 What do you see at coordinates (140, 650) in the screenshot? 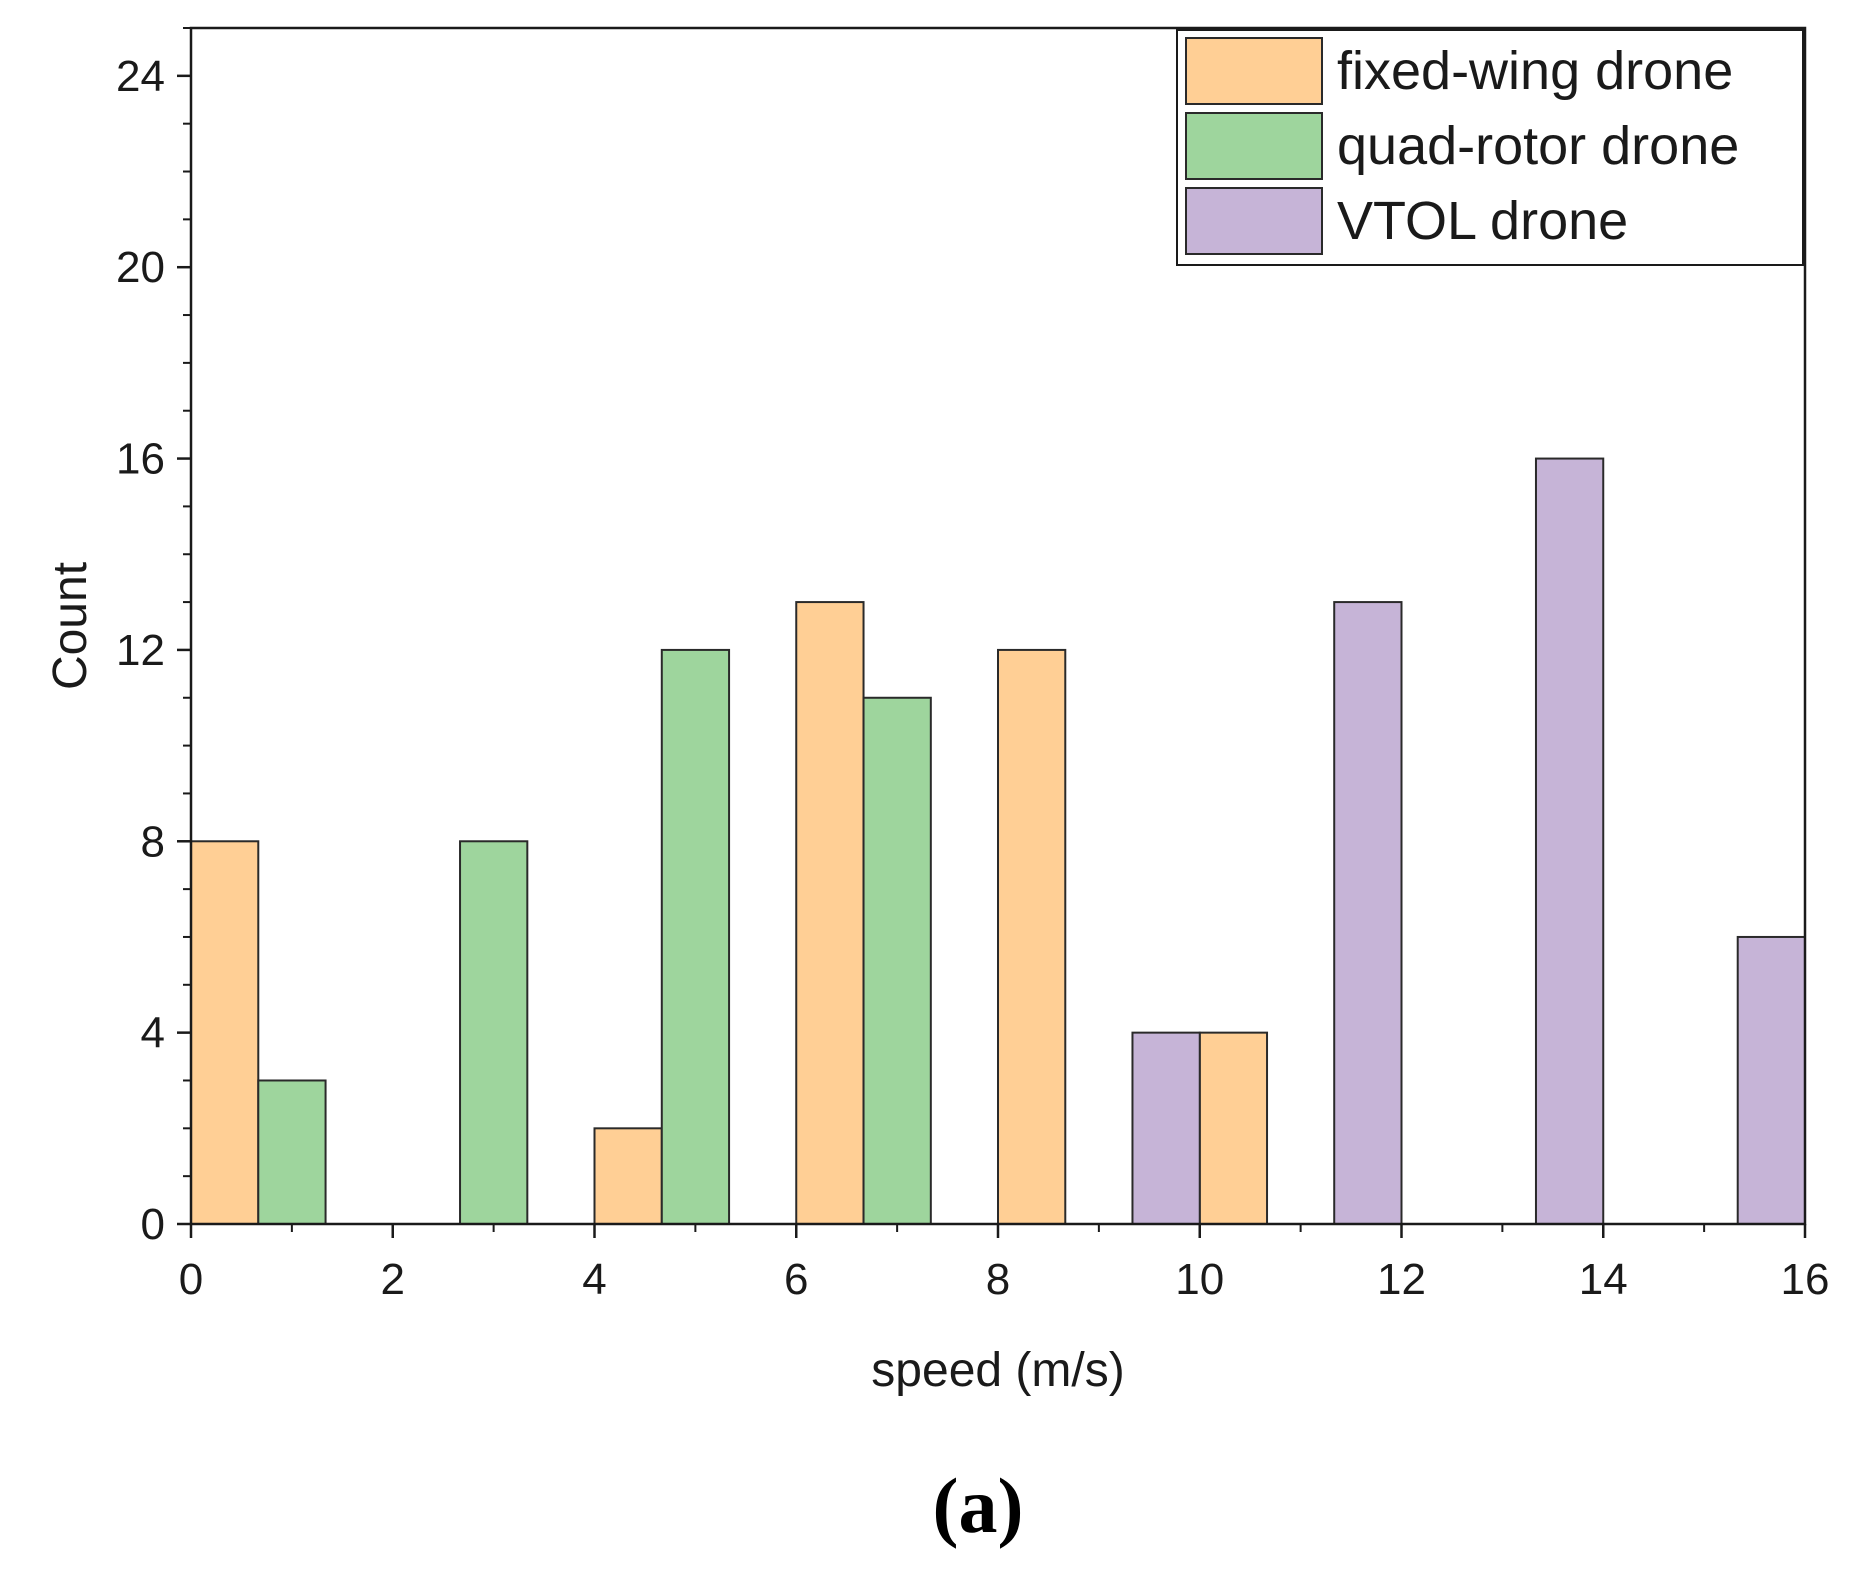
I see `y-tick-label: 12` at bounding box center [140, 650].